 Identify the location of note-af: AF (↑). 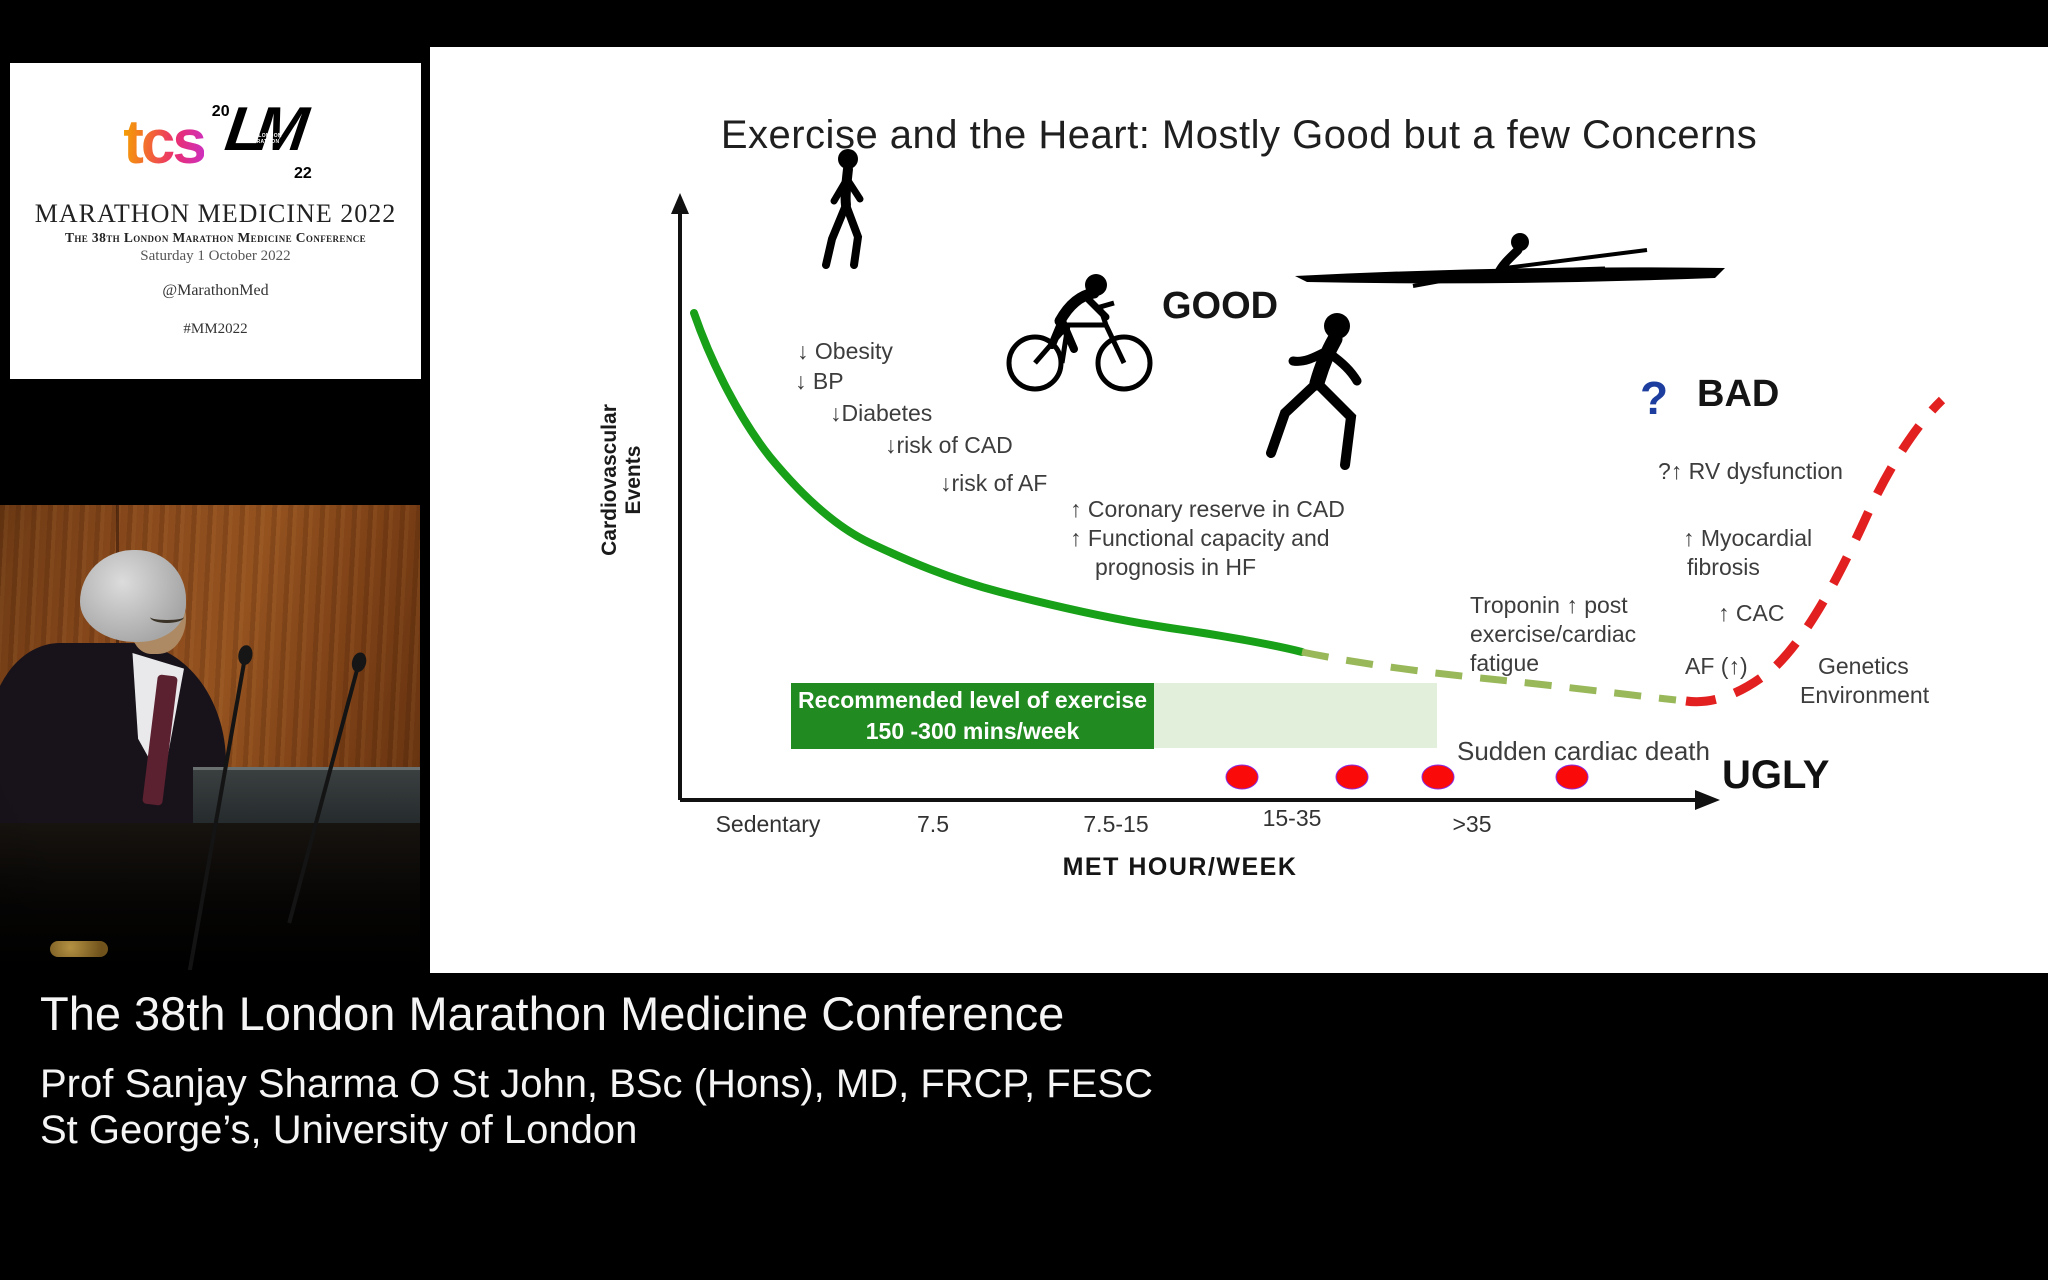
(1716, 666).